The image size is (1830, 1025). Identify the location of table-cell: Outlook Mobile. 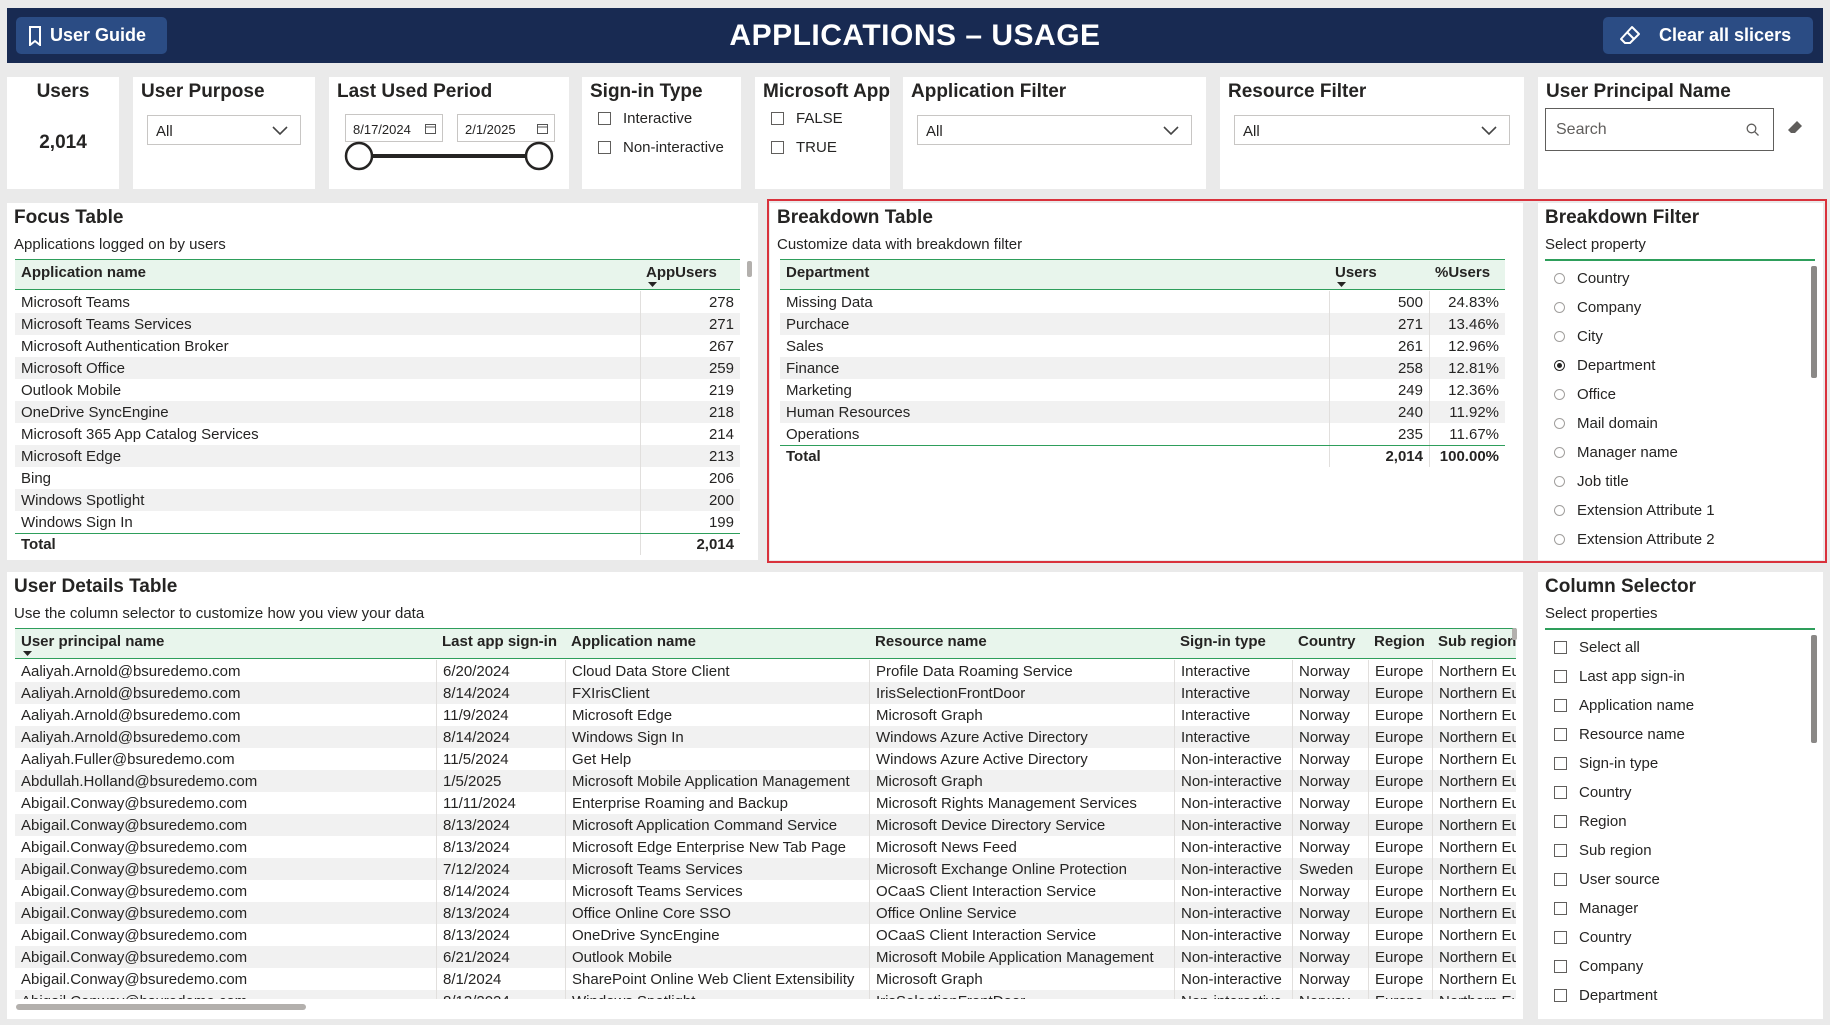
(71, 390).